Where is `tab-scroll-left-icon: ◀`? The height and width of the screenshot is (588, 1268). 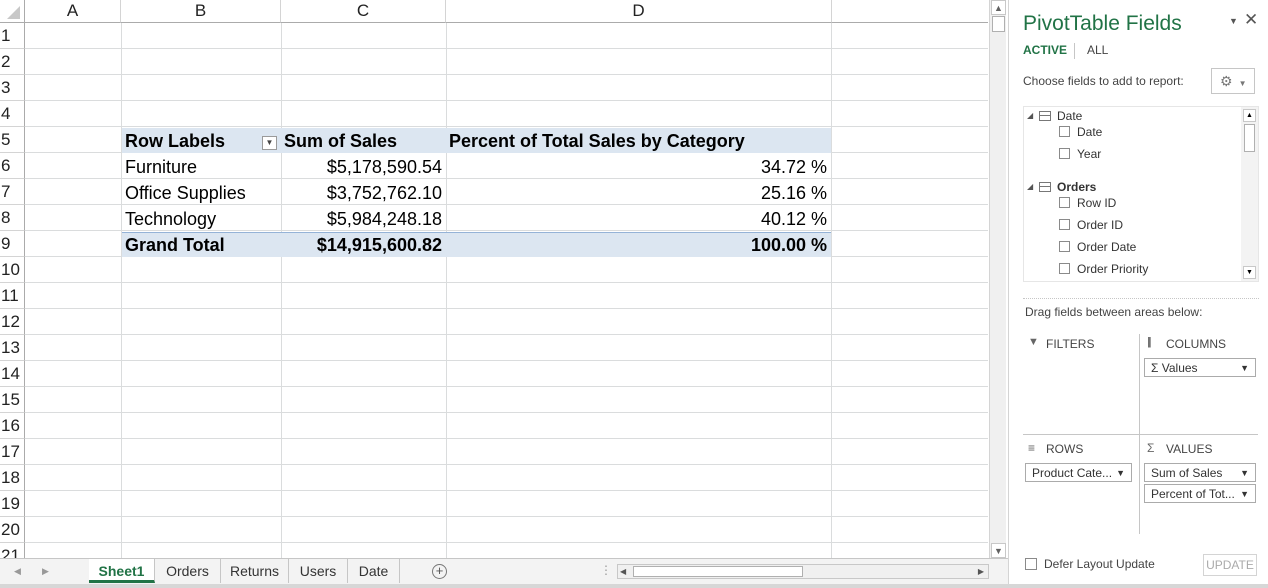 tab-scroll-left-icon: ◀ is located at coordinates (17, 571).